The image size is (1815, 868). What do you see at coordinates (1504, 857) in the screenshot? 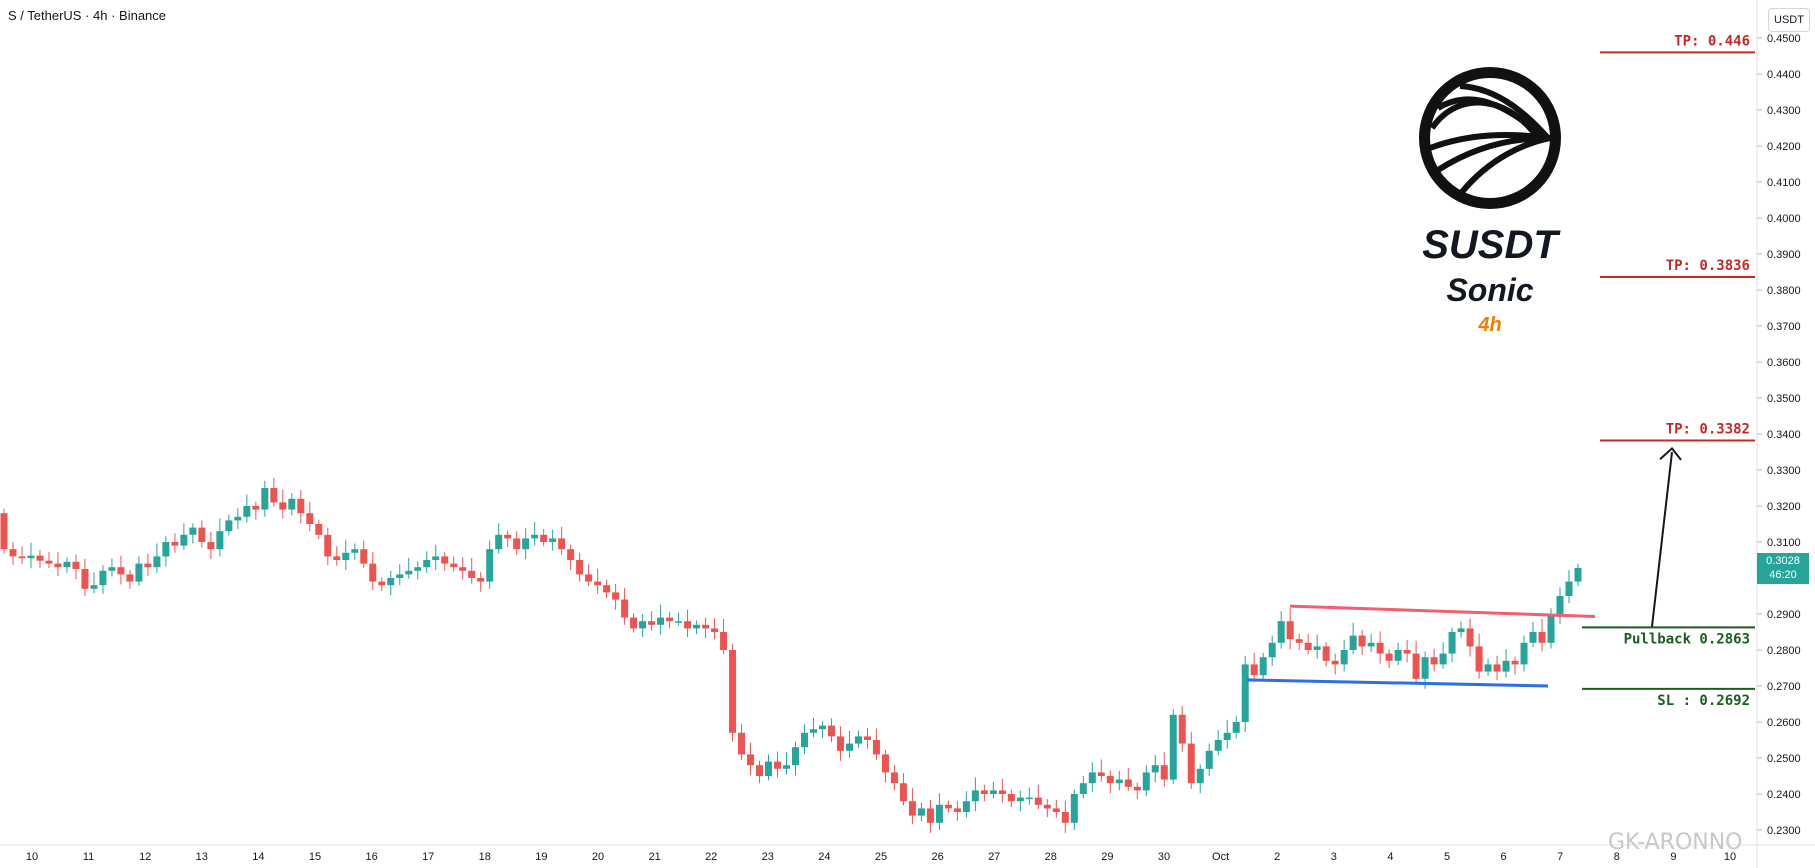
I see `time-tick-label: 6` at bounding box center [1504, 857].